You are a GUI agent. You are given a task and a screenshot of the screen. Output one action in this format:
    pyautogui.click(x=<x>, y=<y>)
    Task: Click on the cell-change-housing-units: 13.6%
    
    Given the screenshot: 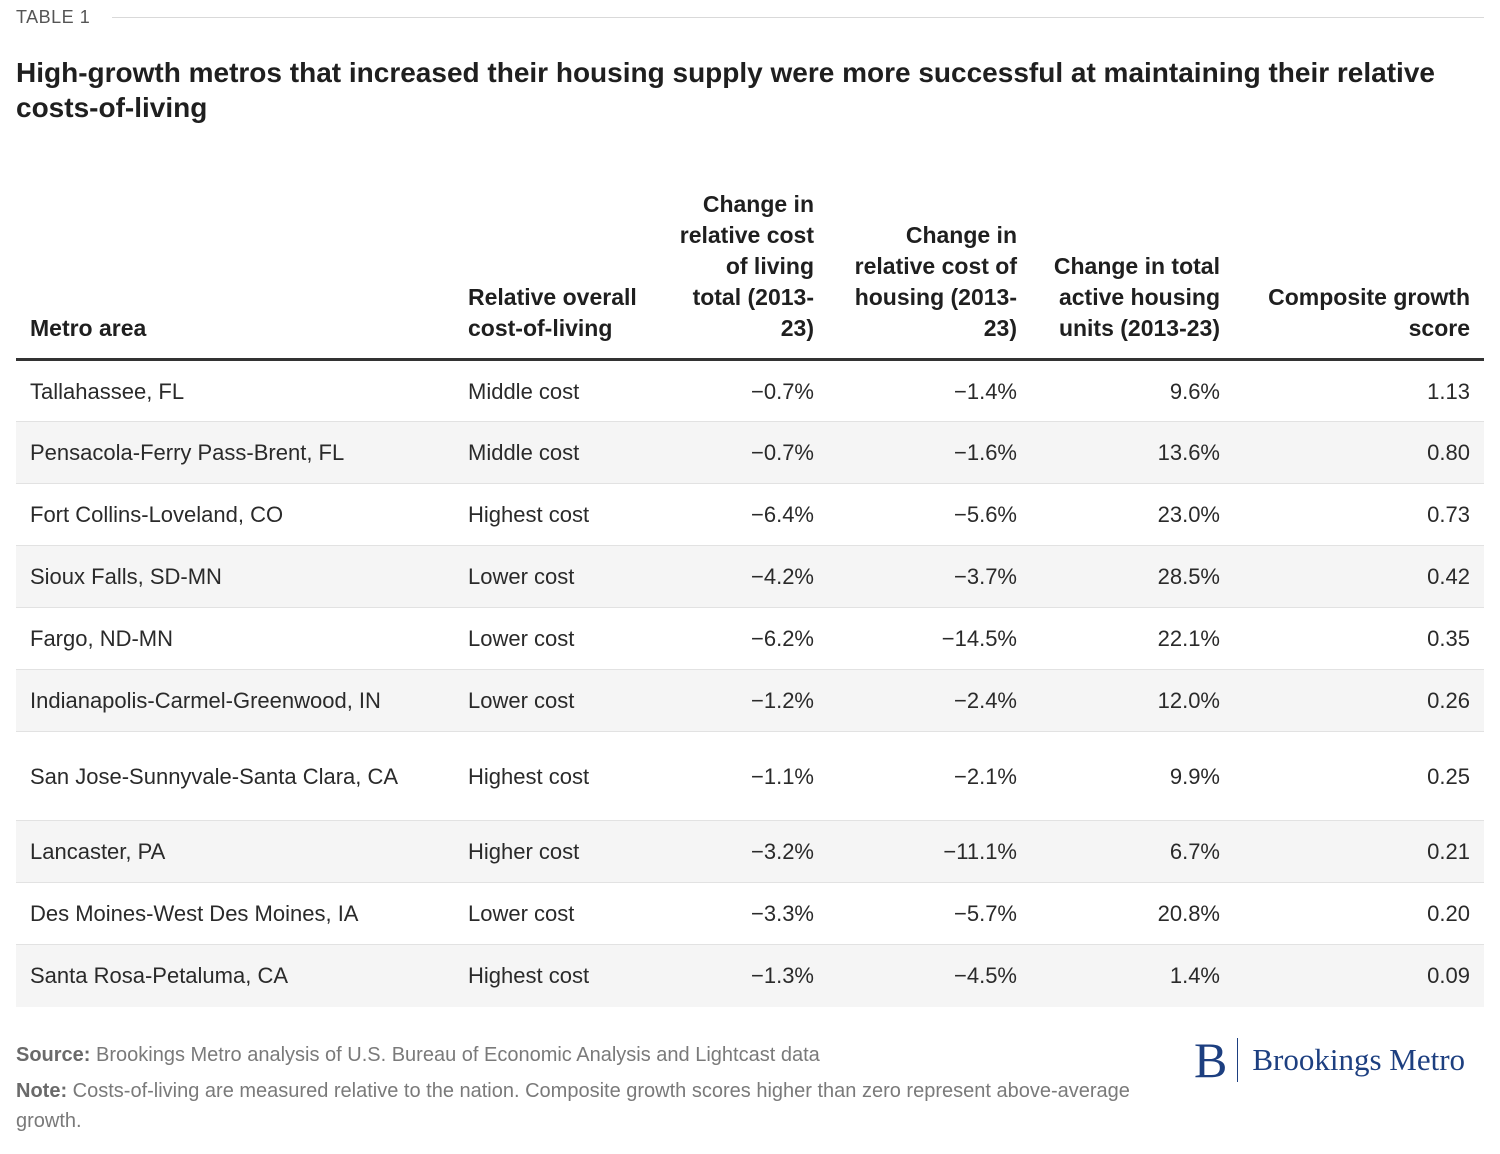 What is the action you would take?
    pyautogui.click(x=1132, y=452)
    